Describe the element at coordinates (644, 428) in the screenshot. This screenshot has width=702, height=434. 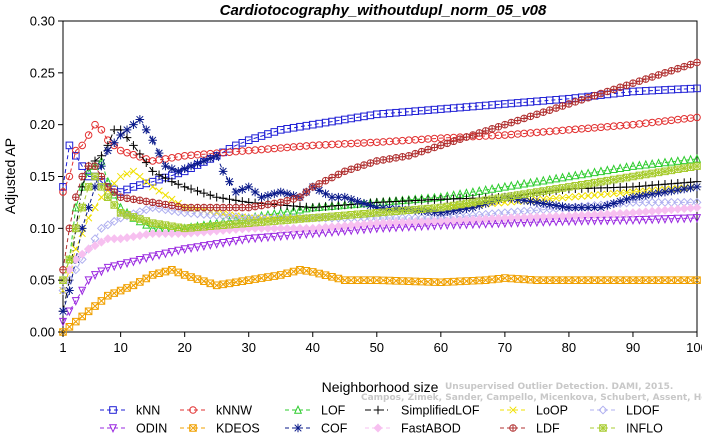
I see `legend-label: INFLO` at that location.